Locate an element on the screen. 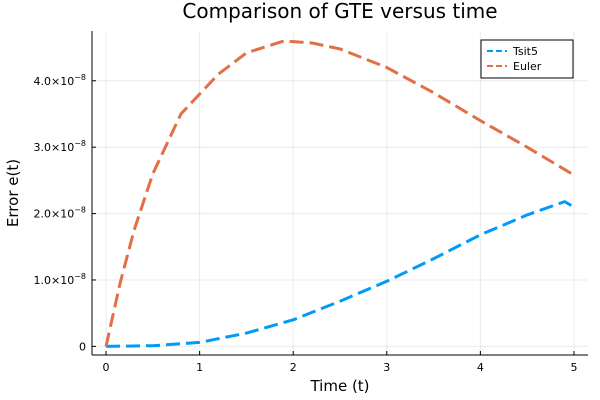 This screenshot has height=400, width=600. x-tick-label: 2 is located at coordinates (293, 367).